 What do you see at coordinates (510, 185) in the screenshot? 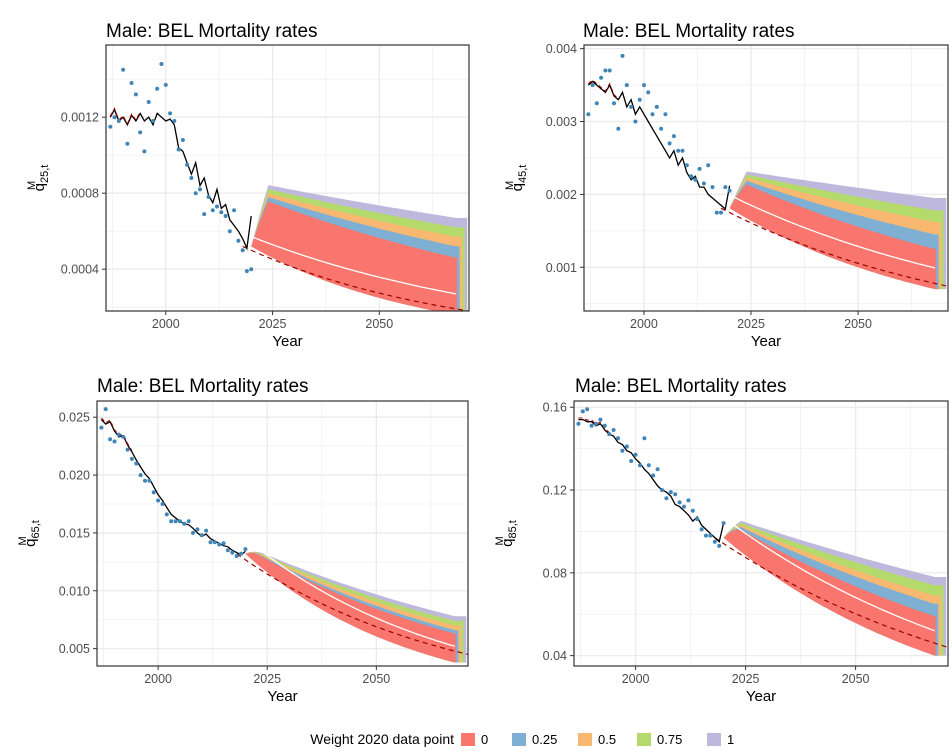
I see `y-axis-label-sup: M` at bounding box center [510, 185].